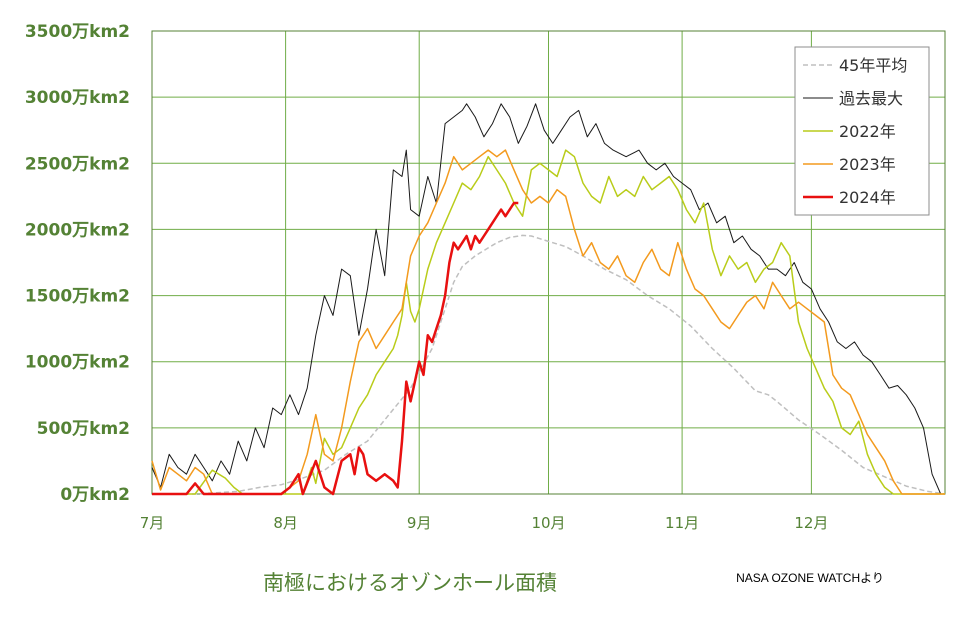 The height and width of the screenshot is (617, 978). What do you see at coordinates (83, 429) in the screenshot?
I see `y-tick-label: 500万km2` at bounding box center [83, 429].